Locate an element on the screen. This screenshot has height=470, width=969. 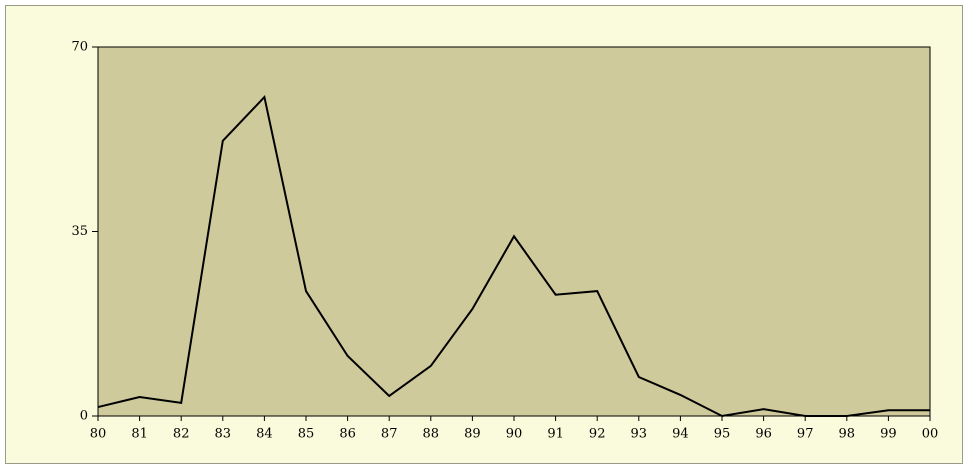
x-tick-label: 95 is located at coordinates (722, 434).